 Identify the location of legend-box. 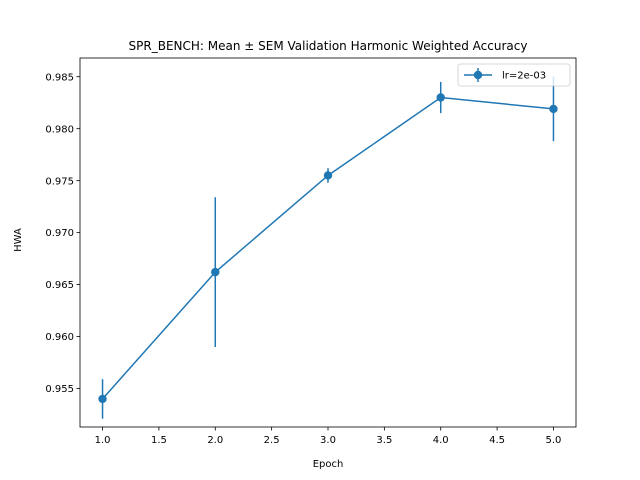
(514, 75).